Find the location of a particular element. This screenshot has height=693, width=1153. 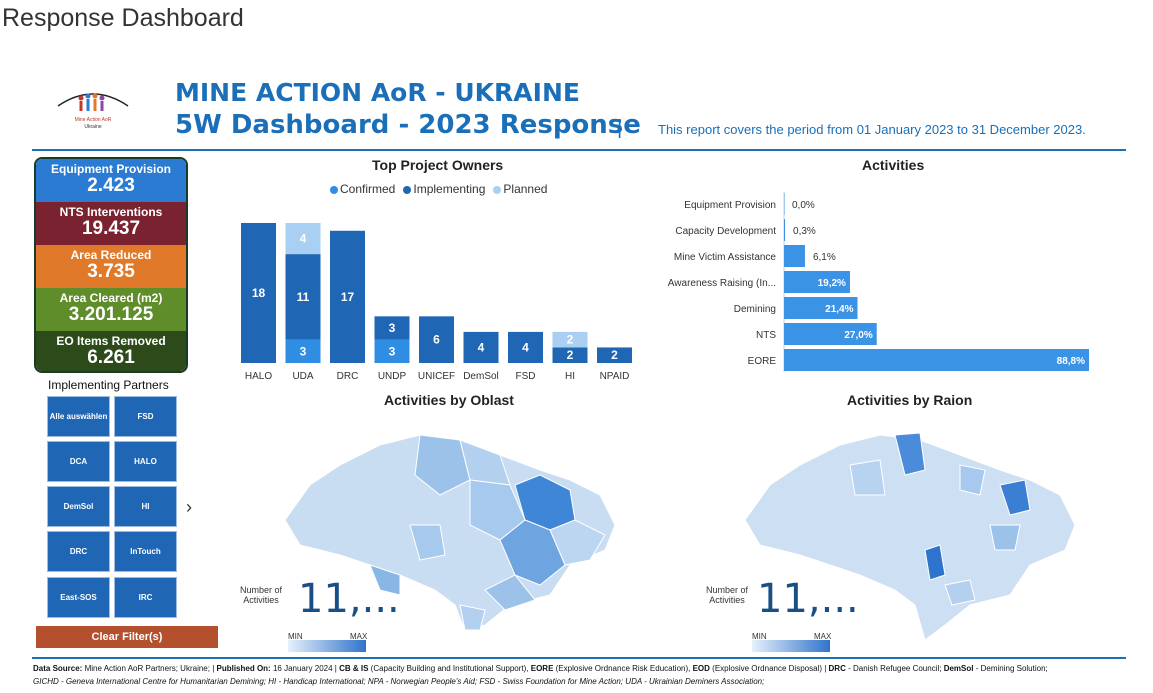

bar-value-label: 3 is located at coordinates (392, 328).